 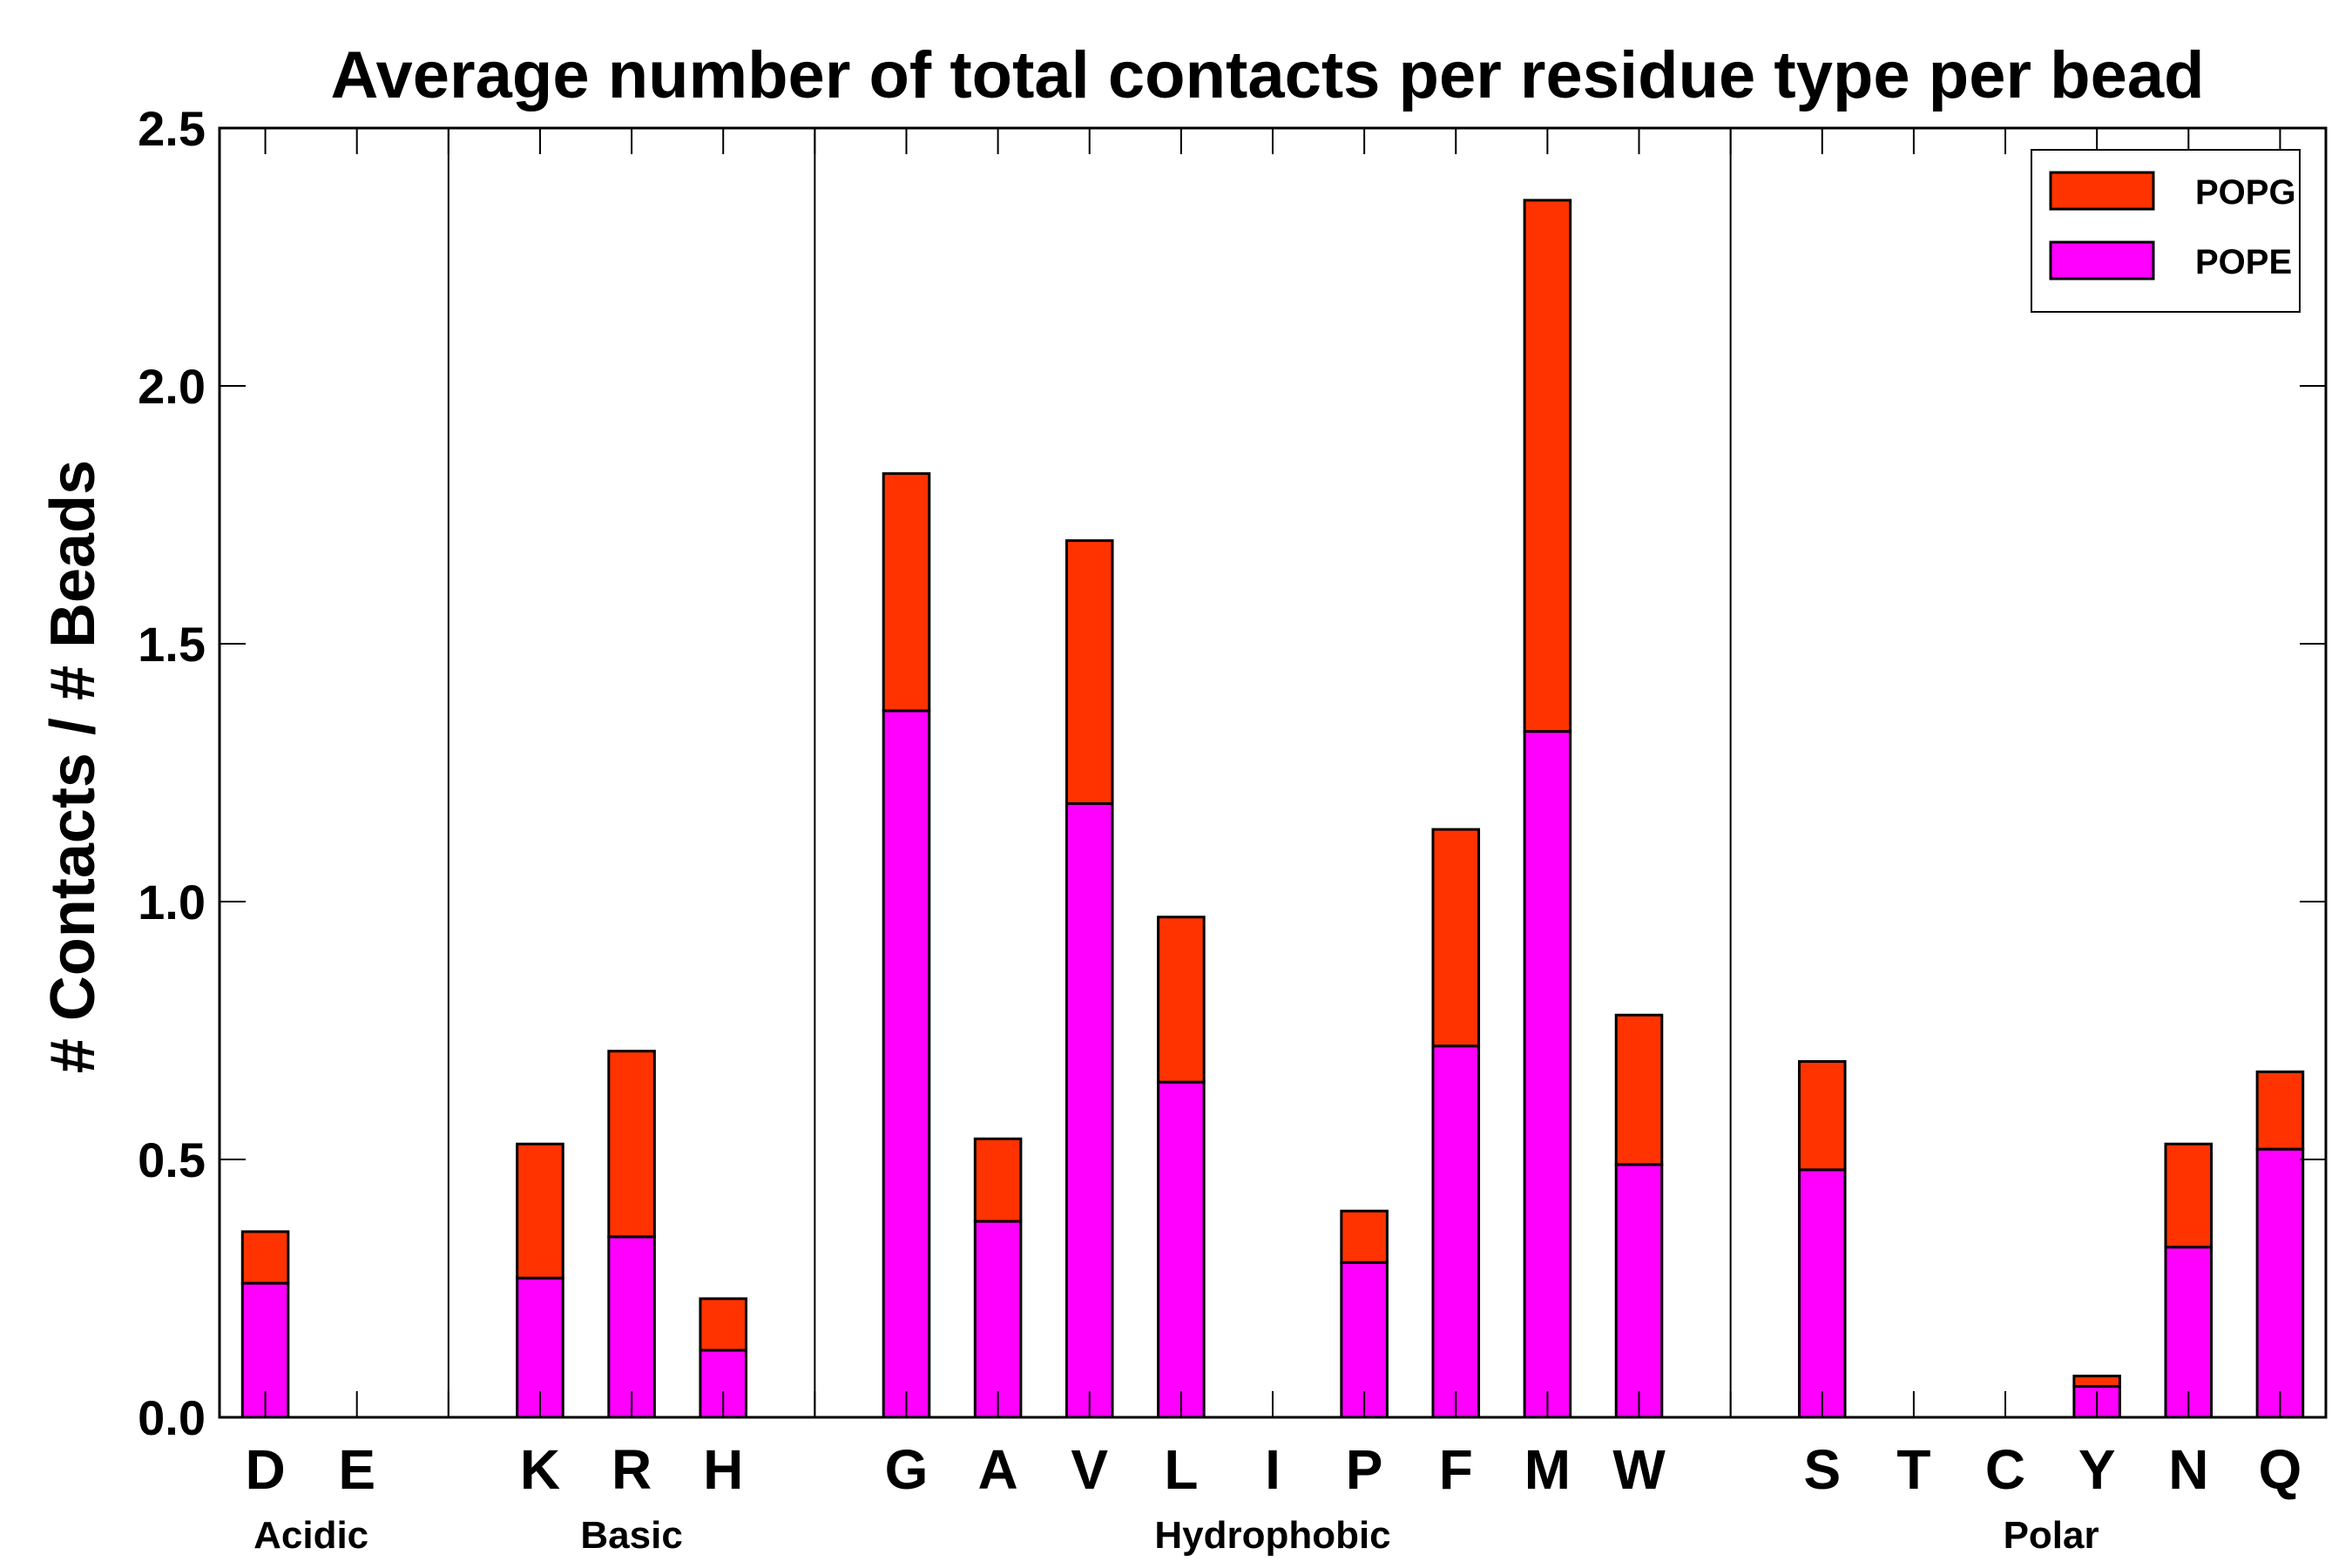 I want to click on bar-pope-a, so click(x=998, y=1319).